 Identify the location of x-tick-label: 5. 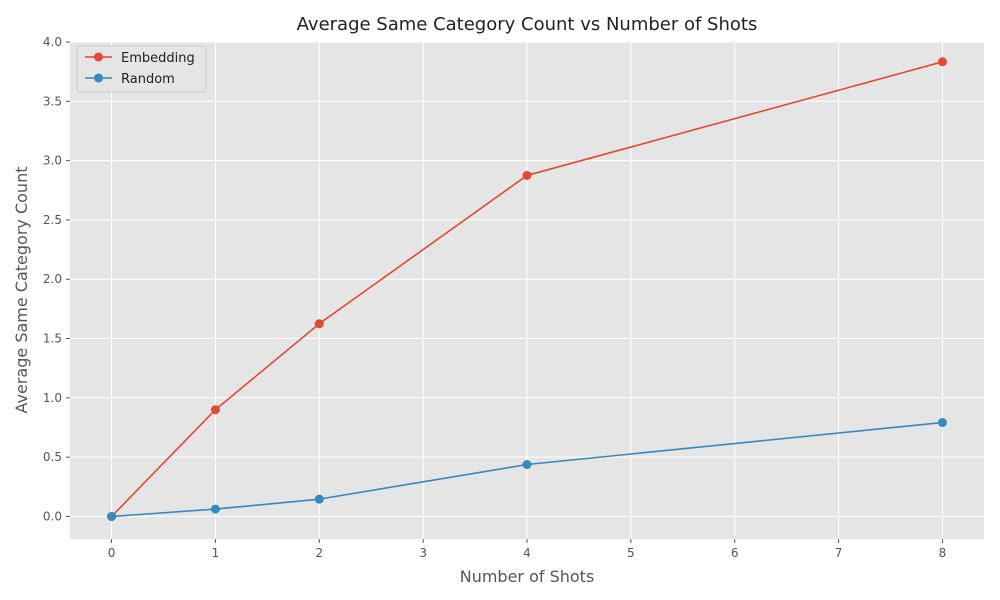
(631, 553).